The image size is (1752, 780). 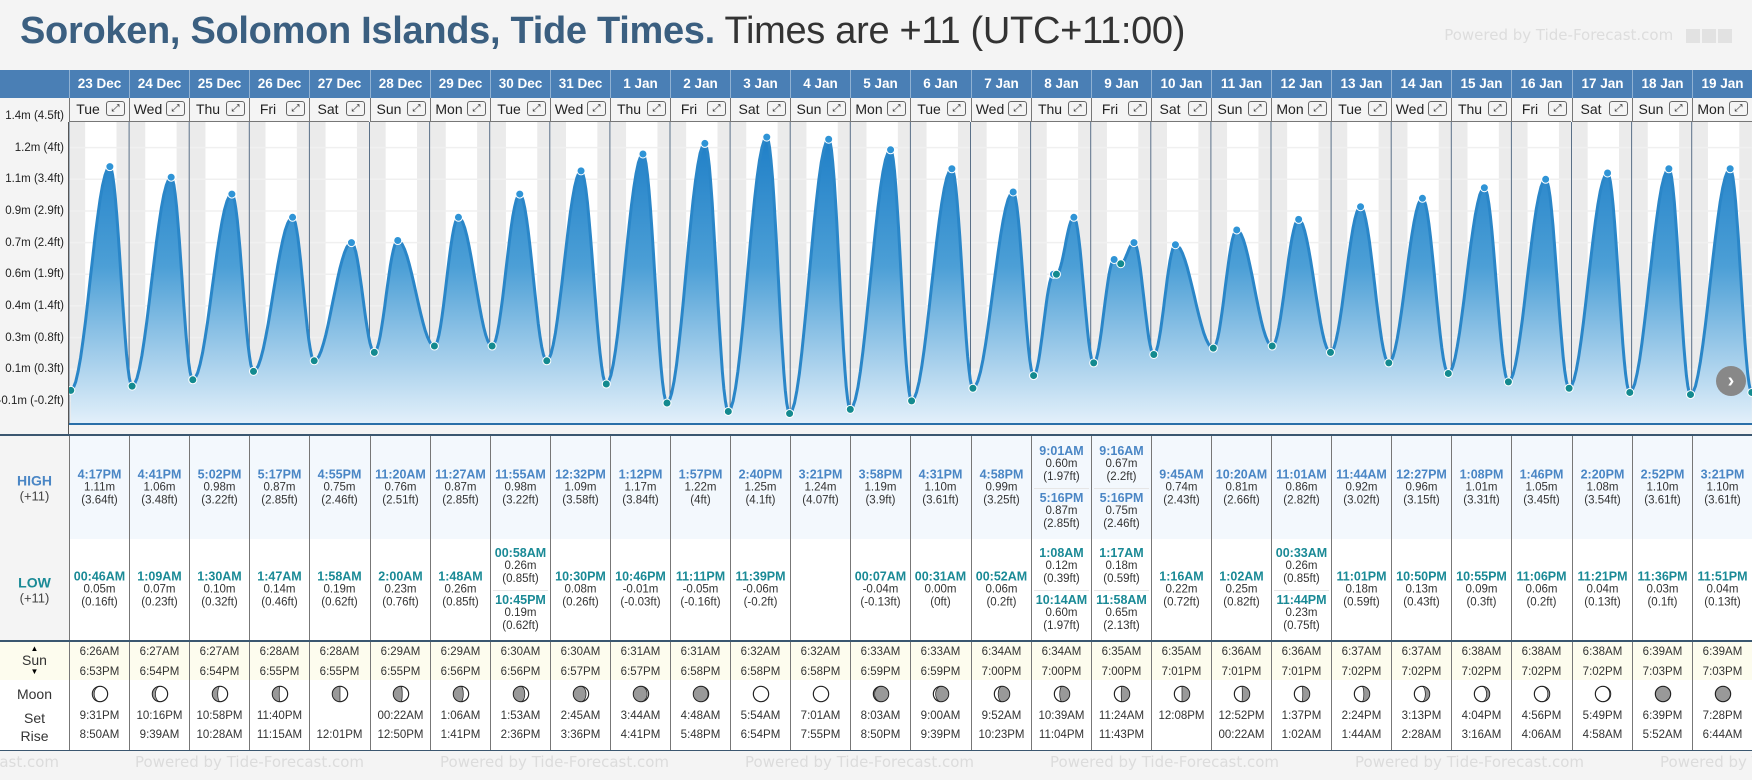 What do you see at coordinates (1731, 381) in the screenshot?
I see `next-days-button: ›` at bounding box center [1731, 381].